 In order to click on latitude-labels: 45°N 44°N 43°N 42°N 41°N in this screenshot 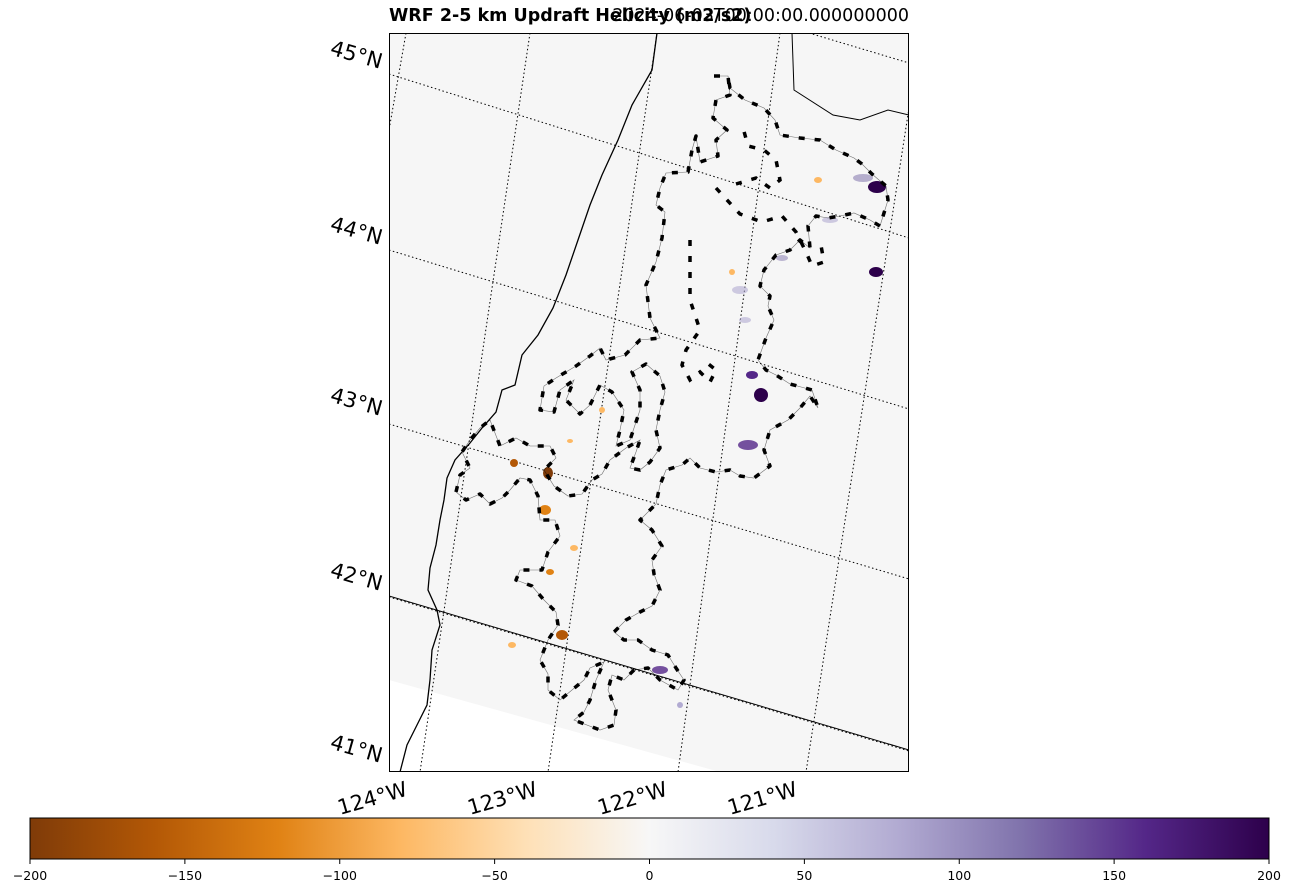, I will do `click(357, 402)`.